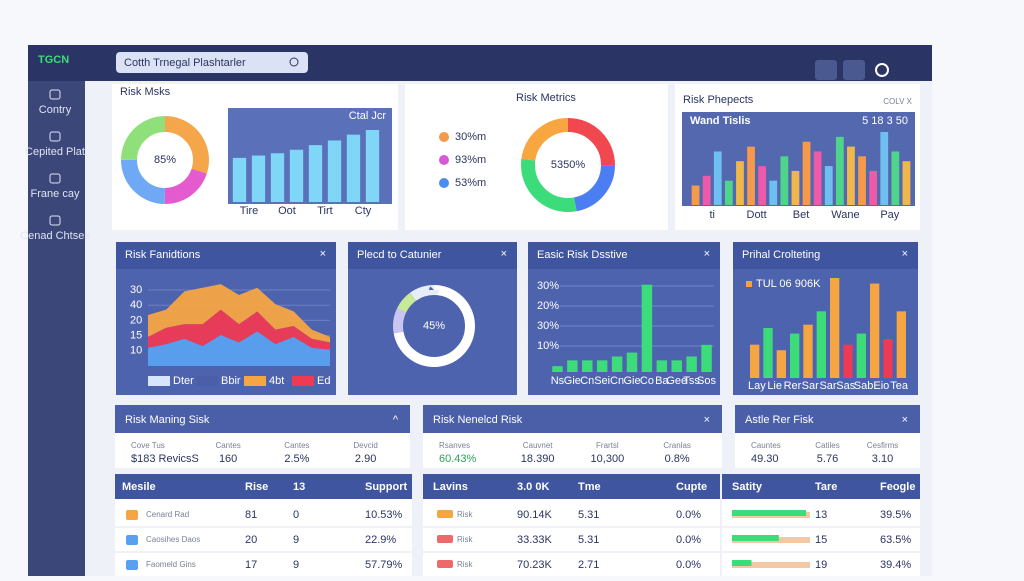 The image size is (1024, 581). What do you see at coordinates (810, 386) in the screenshot?
I see `x-label: Sar` at bounding box center [810, 386].